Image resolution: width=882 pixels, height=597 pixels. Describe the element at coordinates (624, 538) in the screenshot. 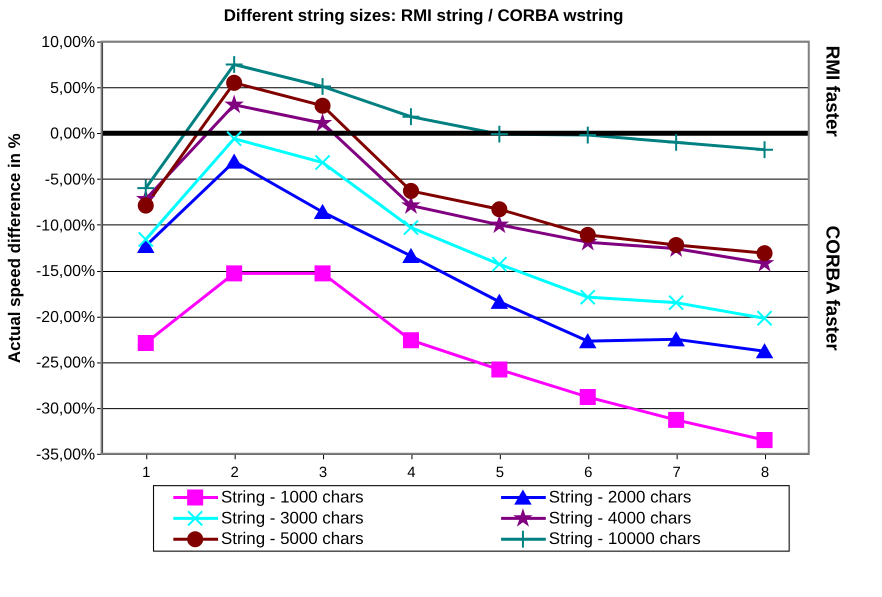

I see `legend-label: String - 10000 chars` at that location.